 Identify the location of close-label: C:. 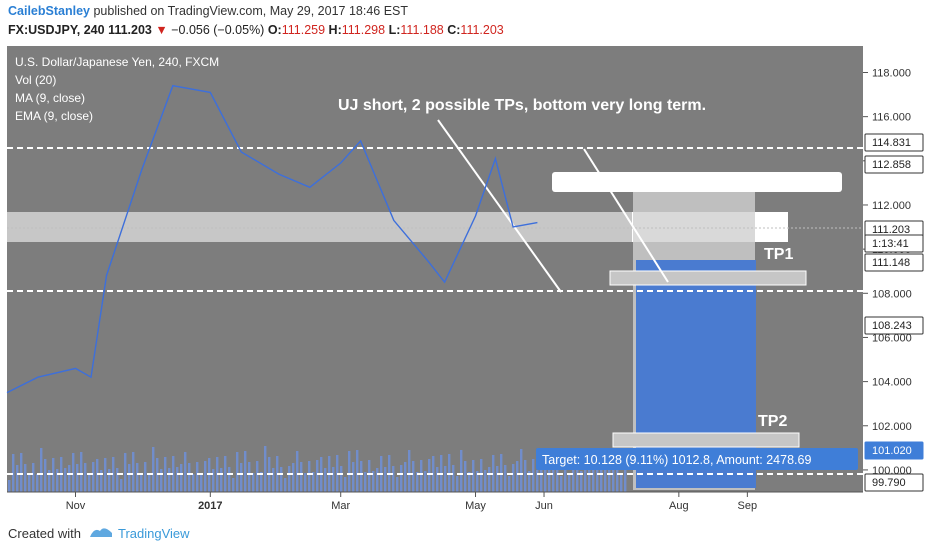
(454, 30).